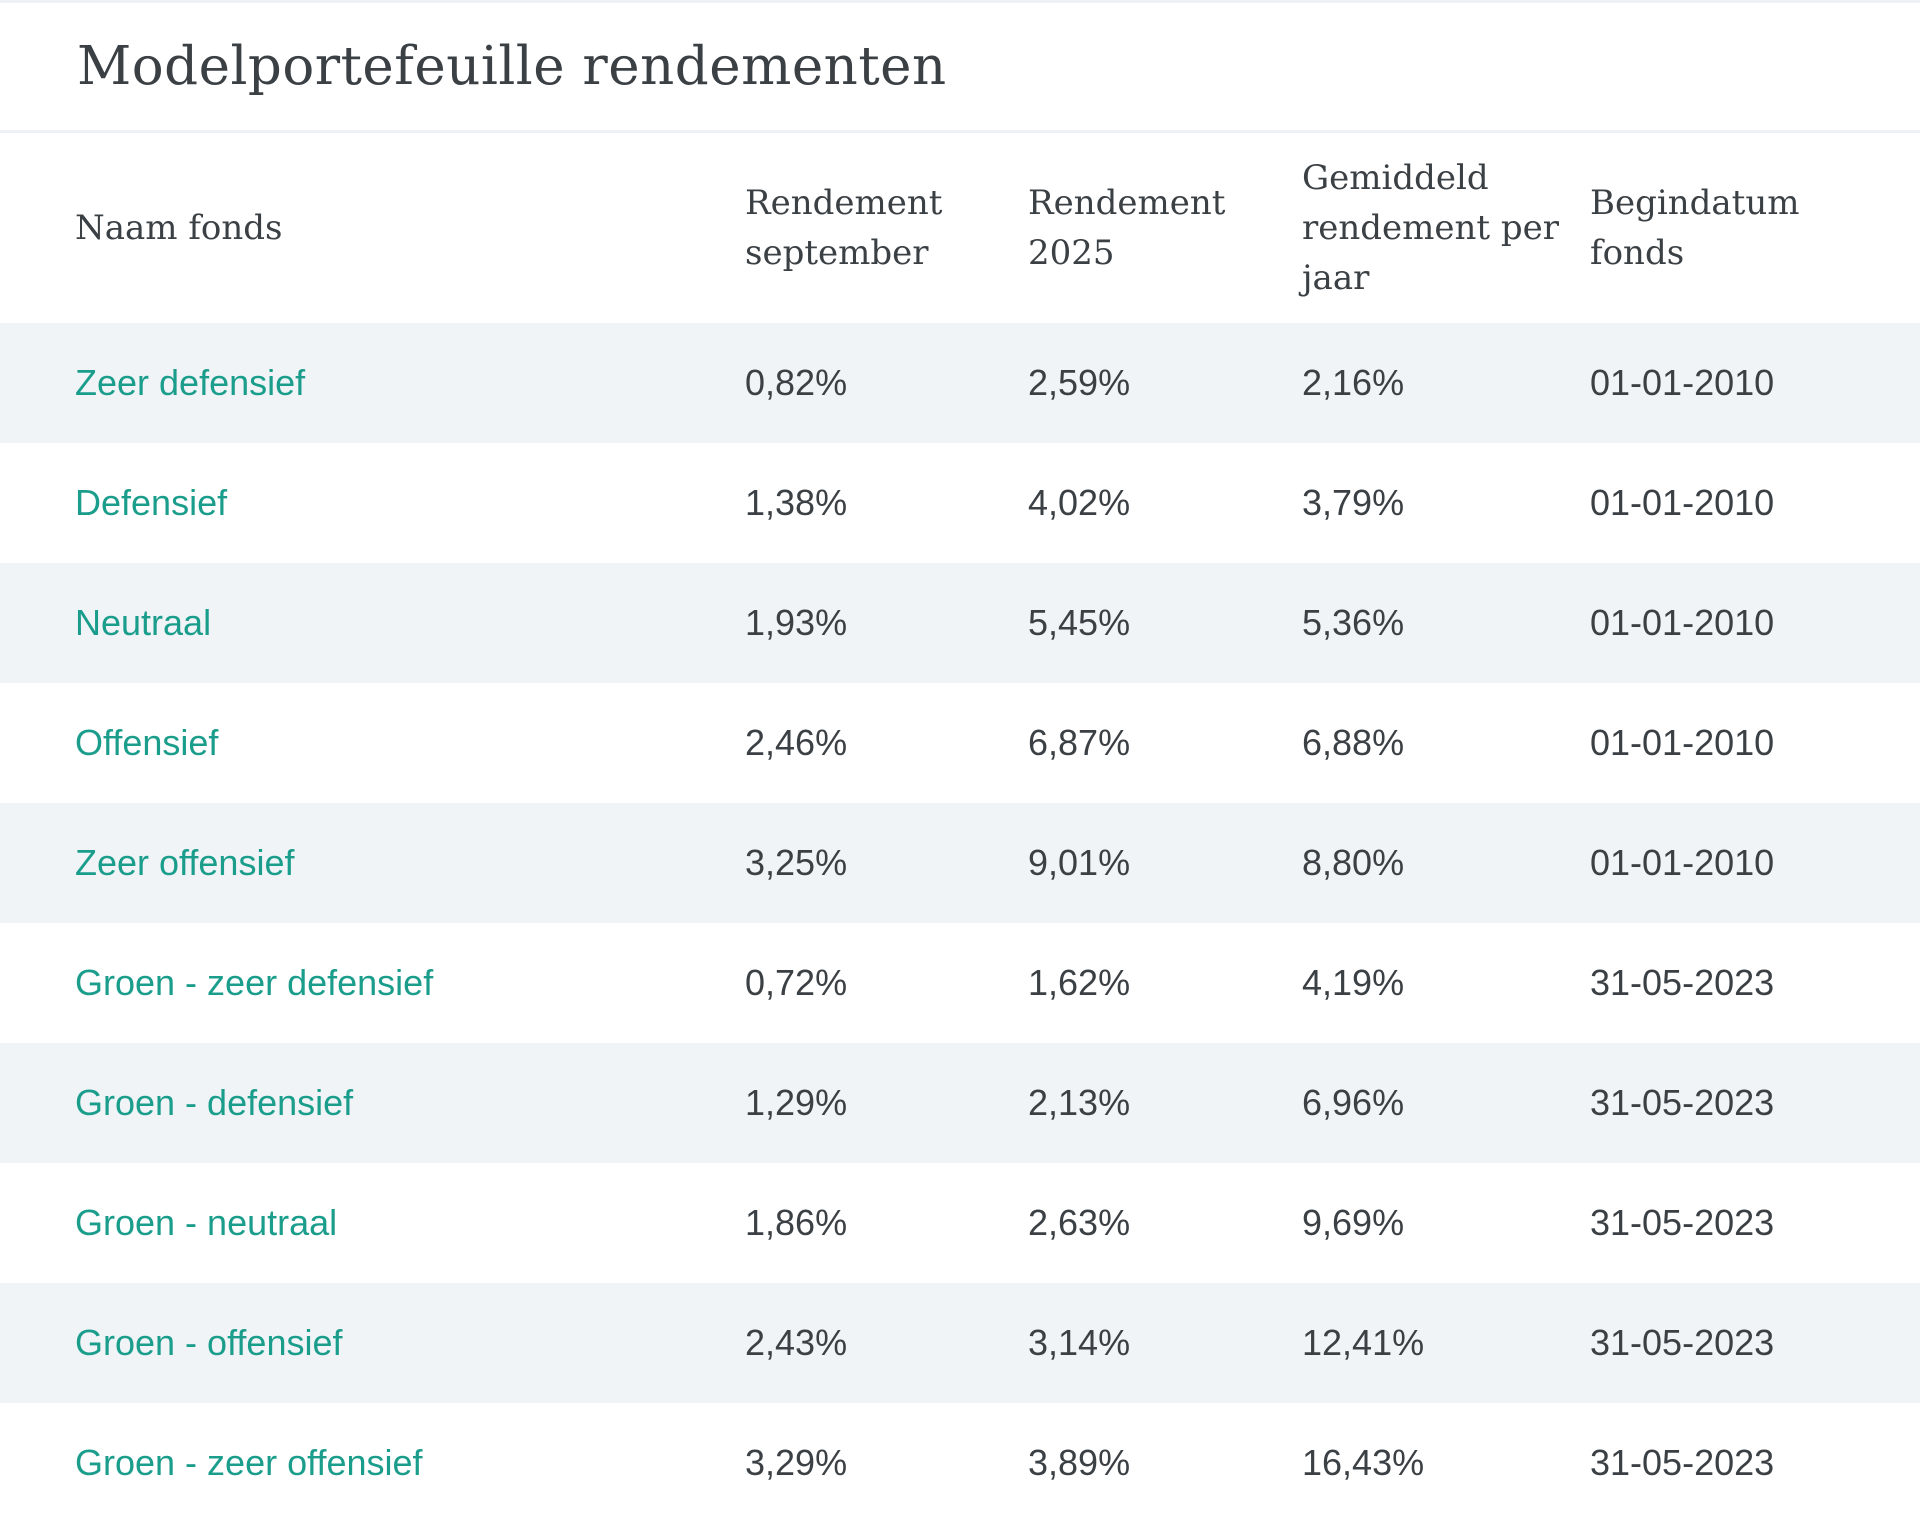  I want to click on gemiddeld-rendement-cell: 6,96%, so click(1353, 1102).